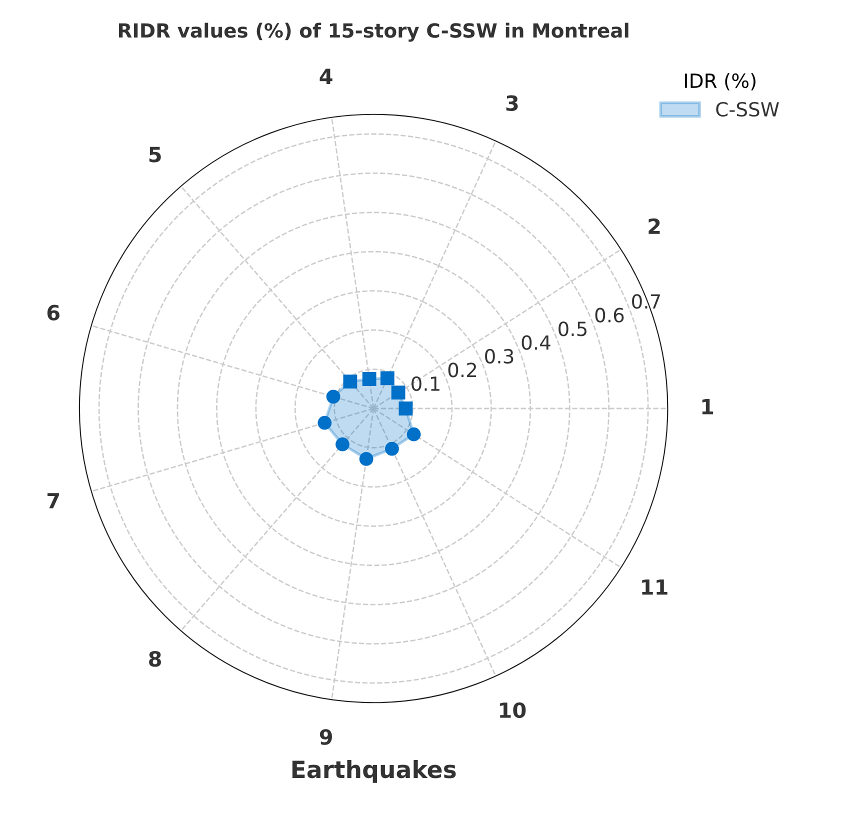 The width and height of the screenshot is (849, 817). I want to click on spoke-label: 11, so click(655, 587).